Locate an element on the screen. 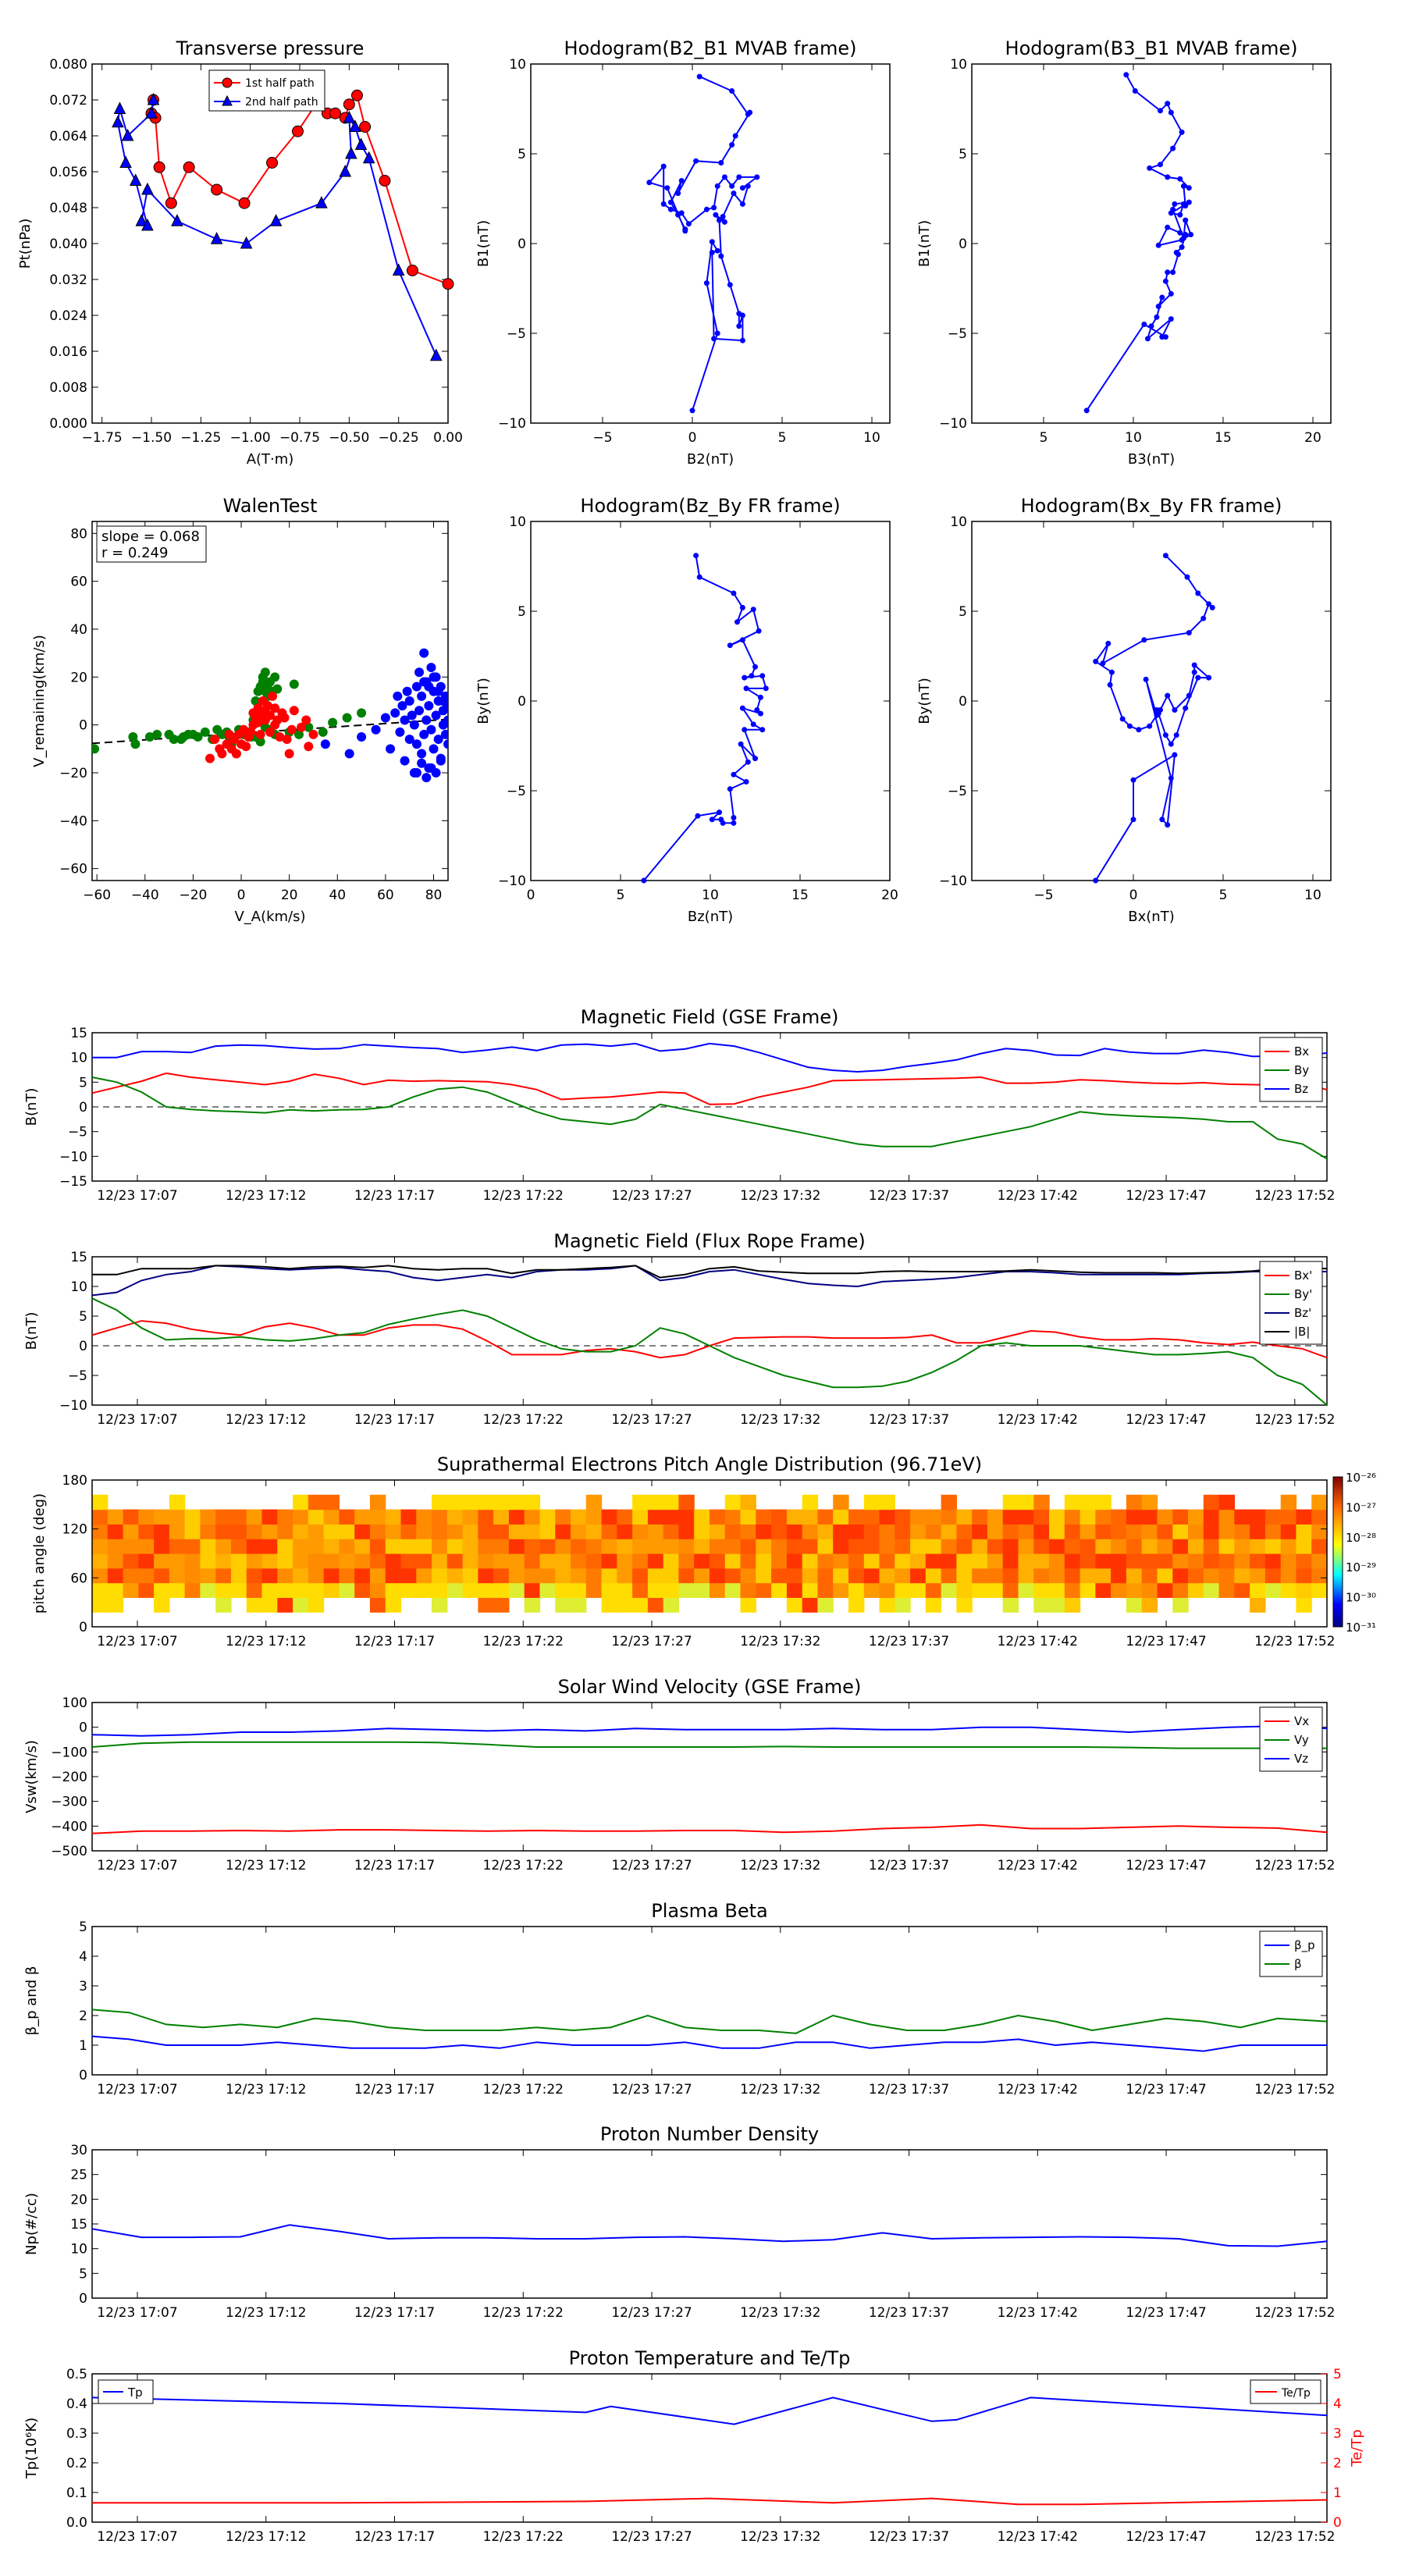  x-tick-label: 12/23 17:12 is located at coordinates (266, 2313).